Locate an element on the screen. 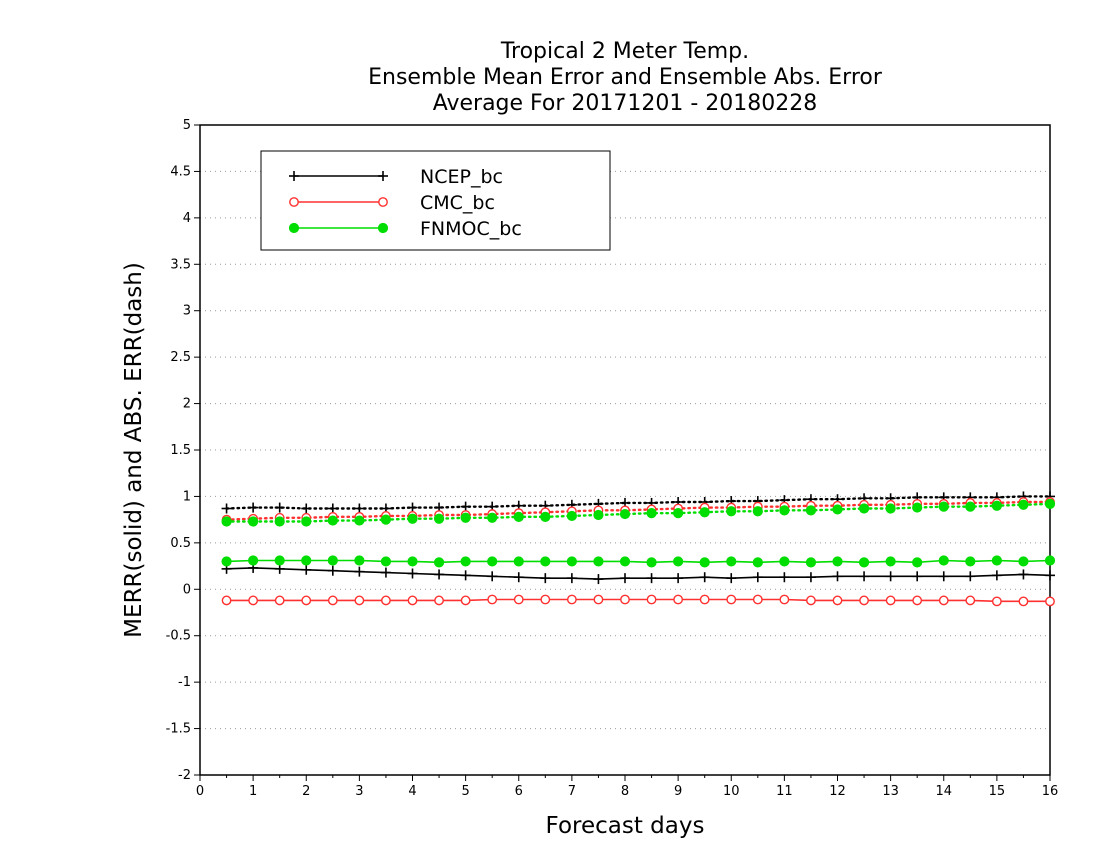  y-tick-label: 0 is located at coordinates (187, 589).